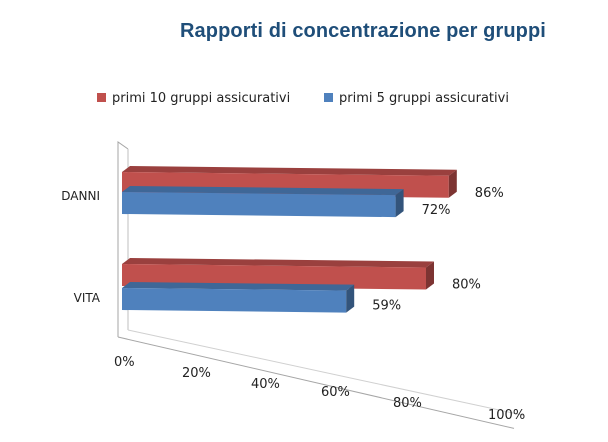  Describe the element at coordinates (407, 403) in the screenshot. I see `x-tick-label-5: 80%` at that location.